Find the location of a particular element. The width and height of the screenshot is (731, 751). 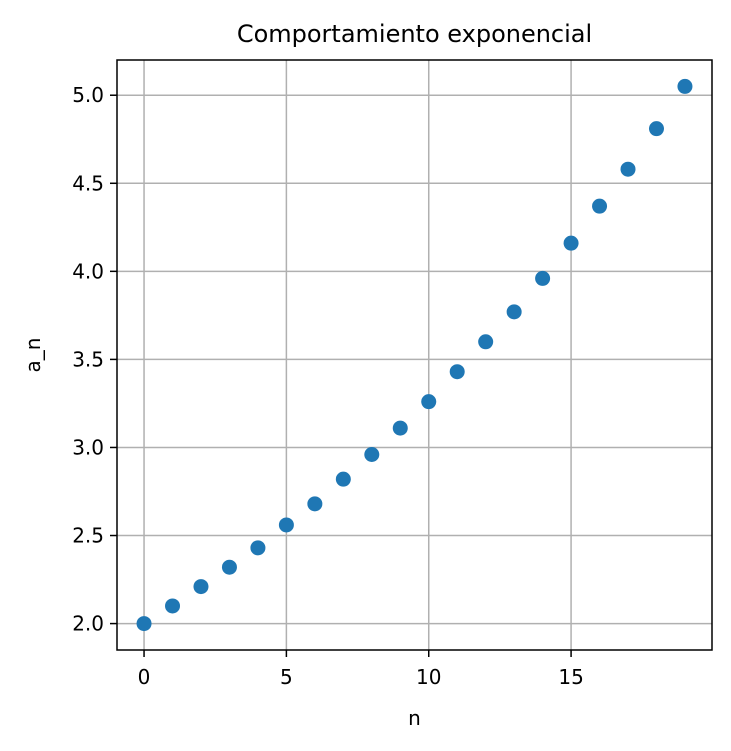

y-tick-label: 4.5 is located at coordinates (88, 183).